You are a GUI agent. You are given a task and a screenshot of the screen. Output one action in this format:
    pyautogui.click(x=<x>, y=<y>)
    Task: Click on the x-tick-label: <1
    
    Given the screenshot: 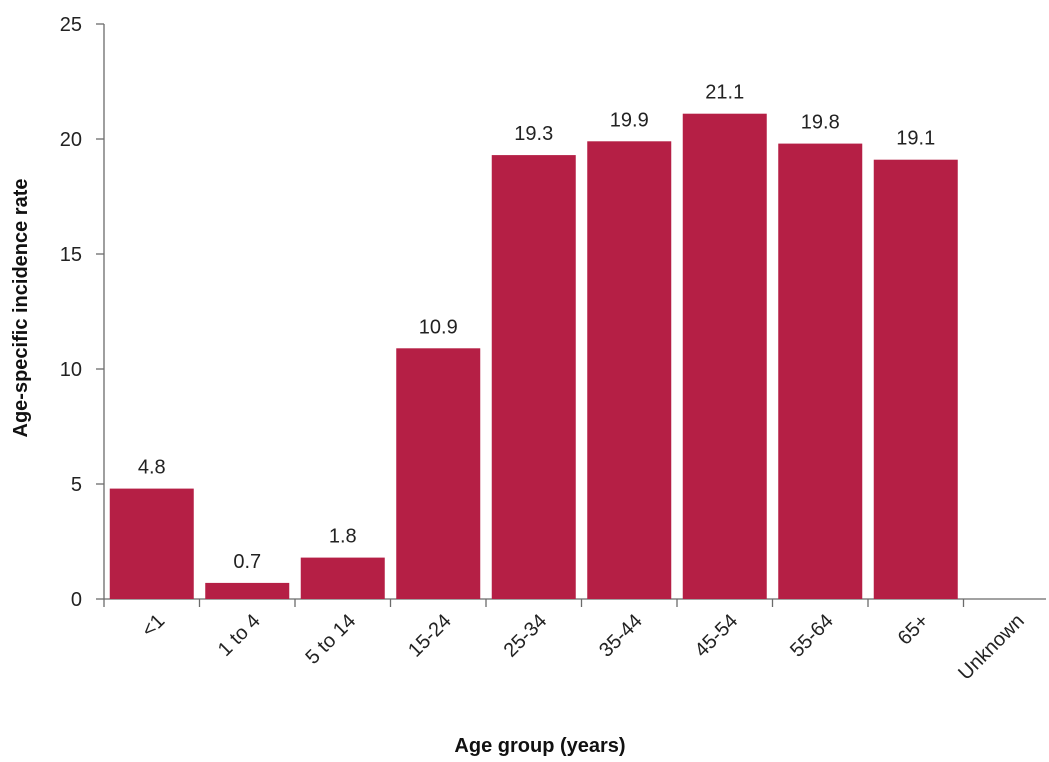 What is the action you would take?
    pyautogui.click(x=154, y=626)
    